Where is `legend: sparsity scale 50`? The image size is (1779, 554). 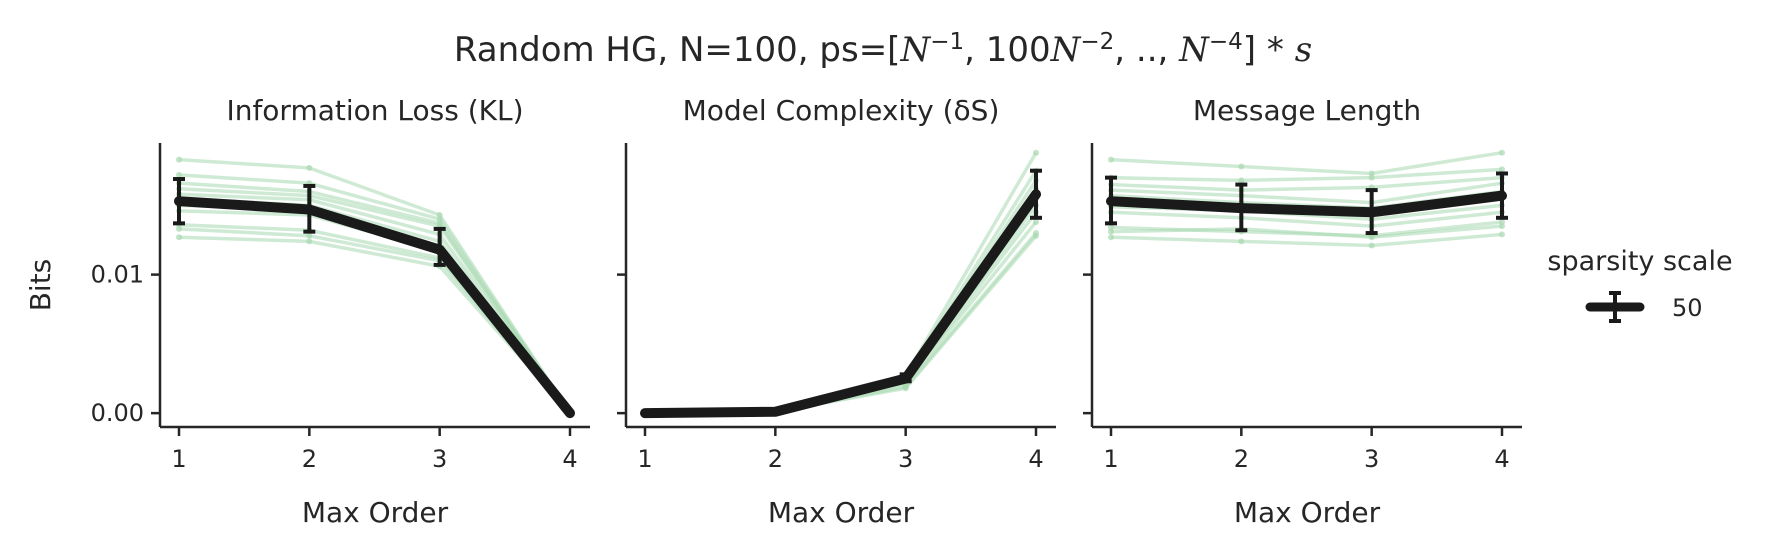 legend: sparsity scale 50 is located at coordinates (1640, 284).